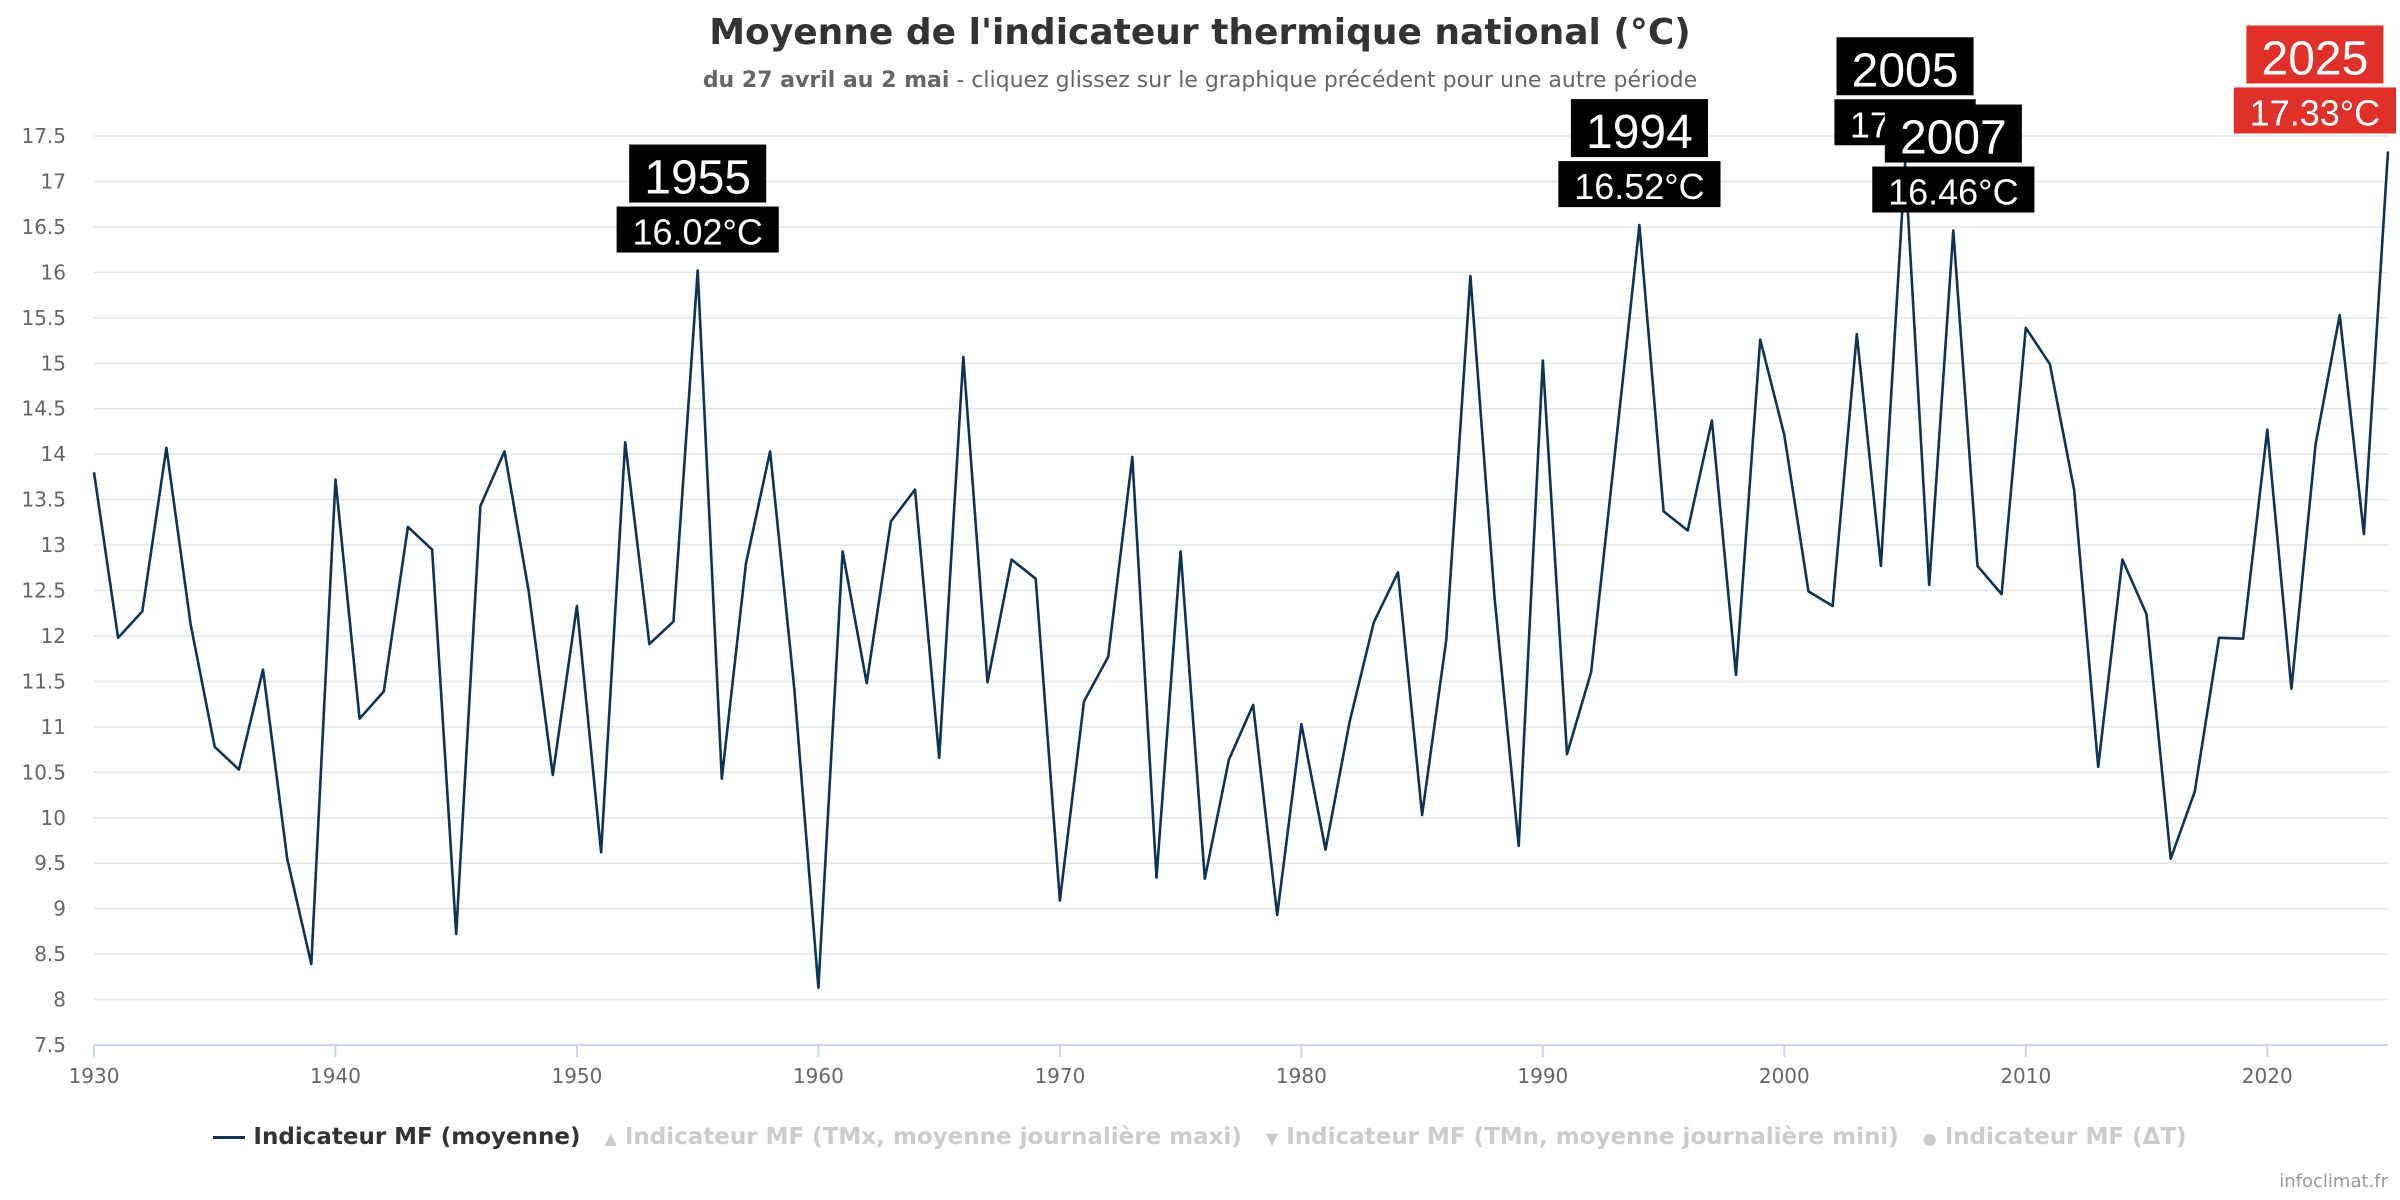  I want to click on y-tick-label: 10.5, so click(43, 772).